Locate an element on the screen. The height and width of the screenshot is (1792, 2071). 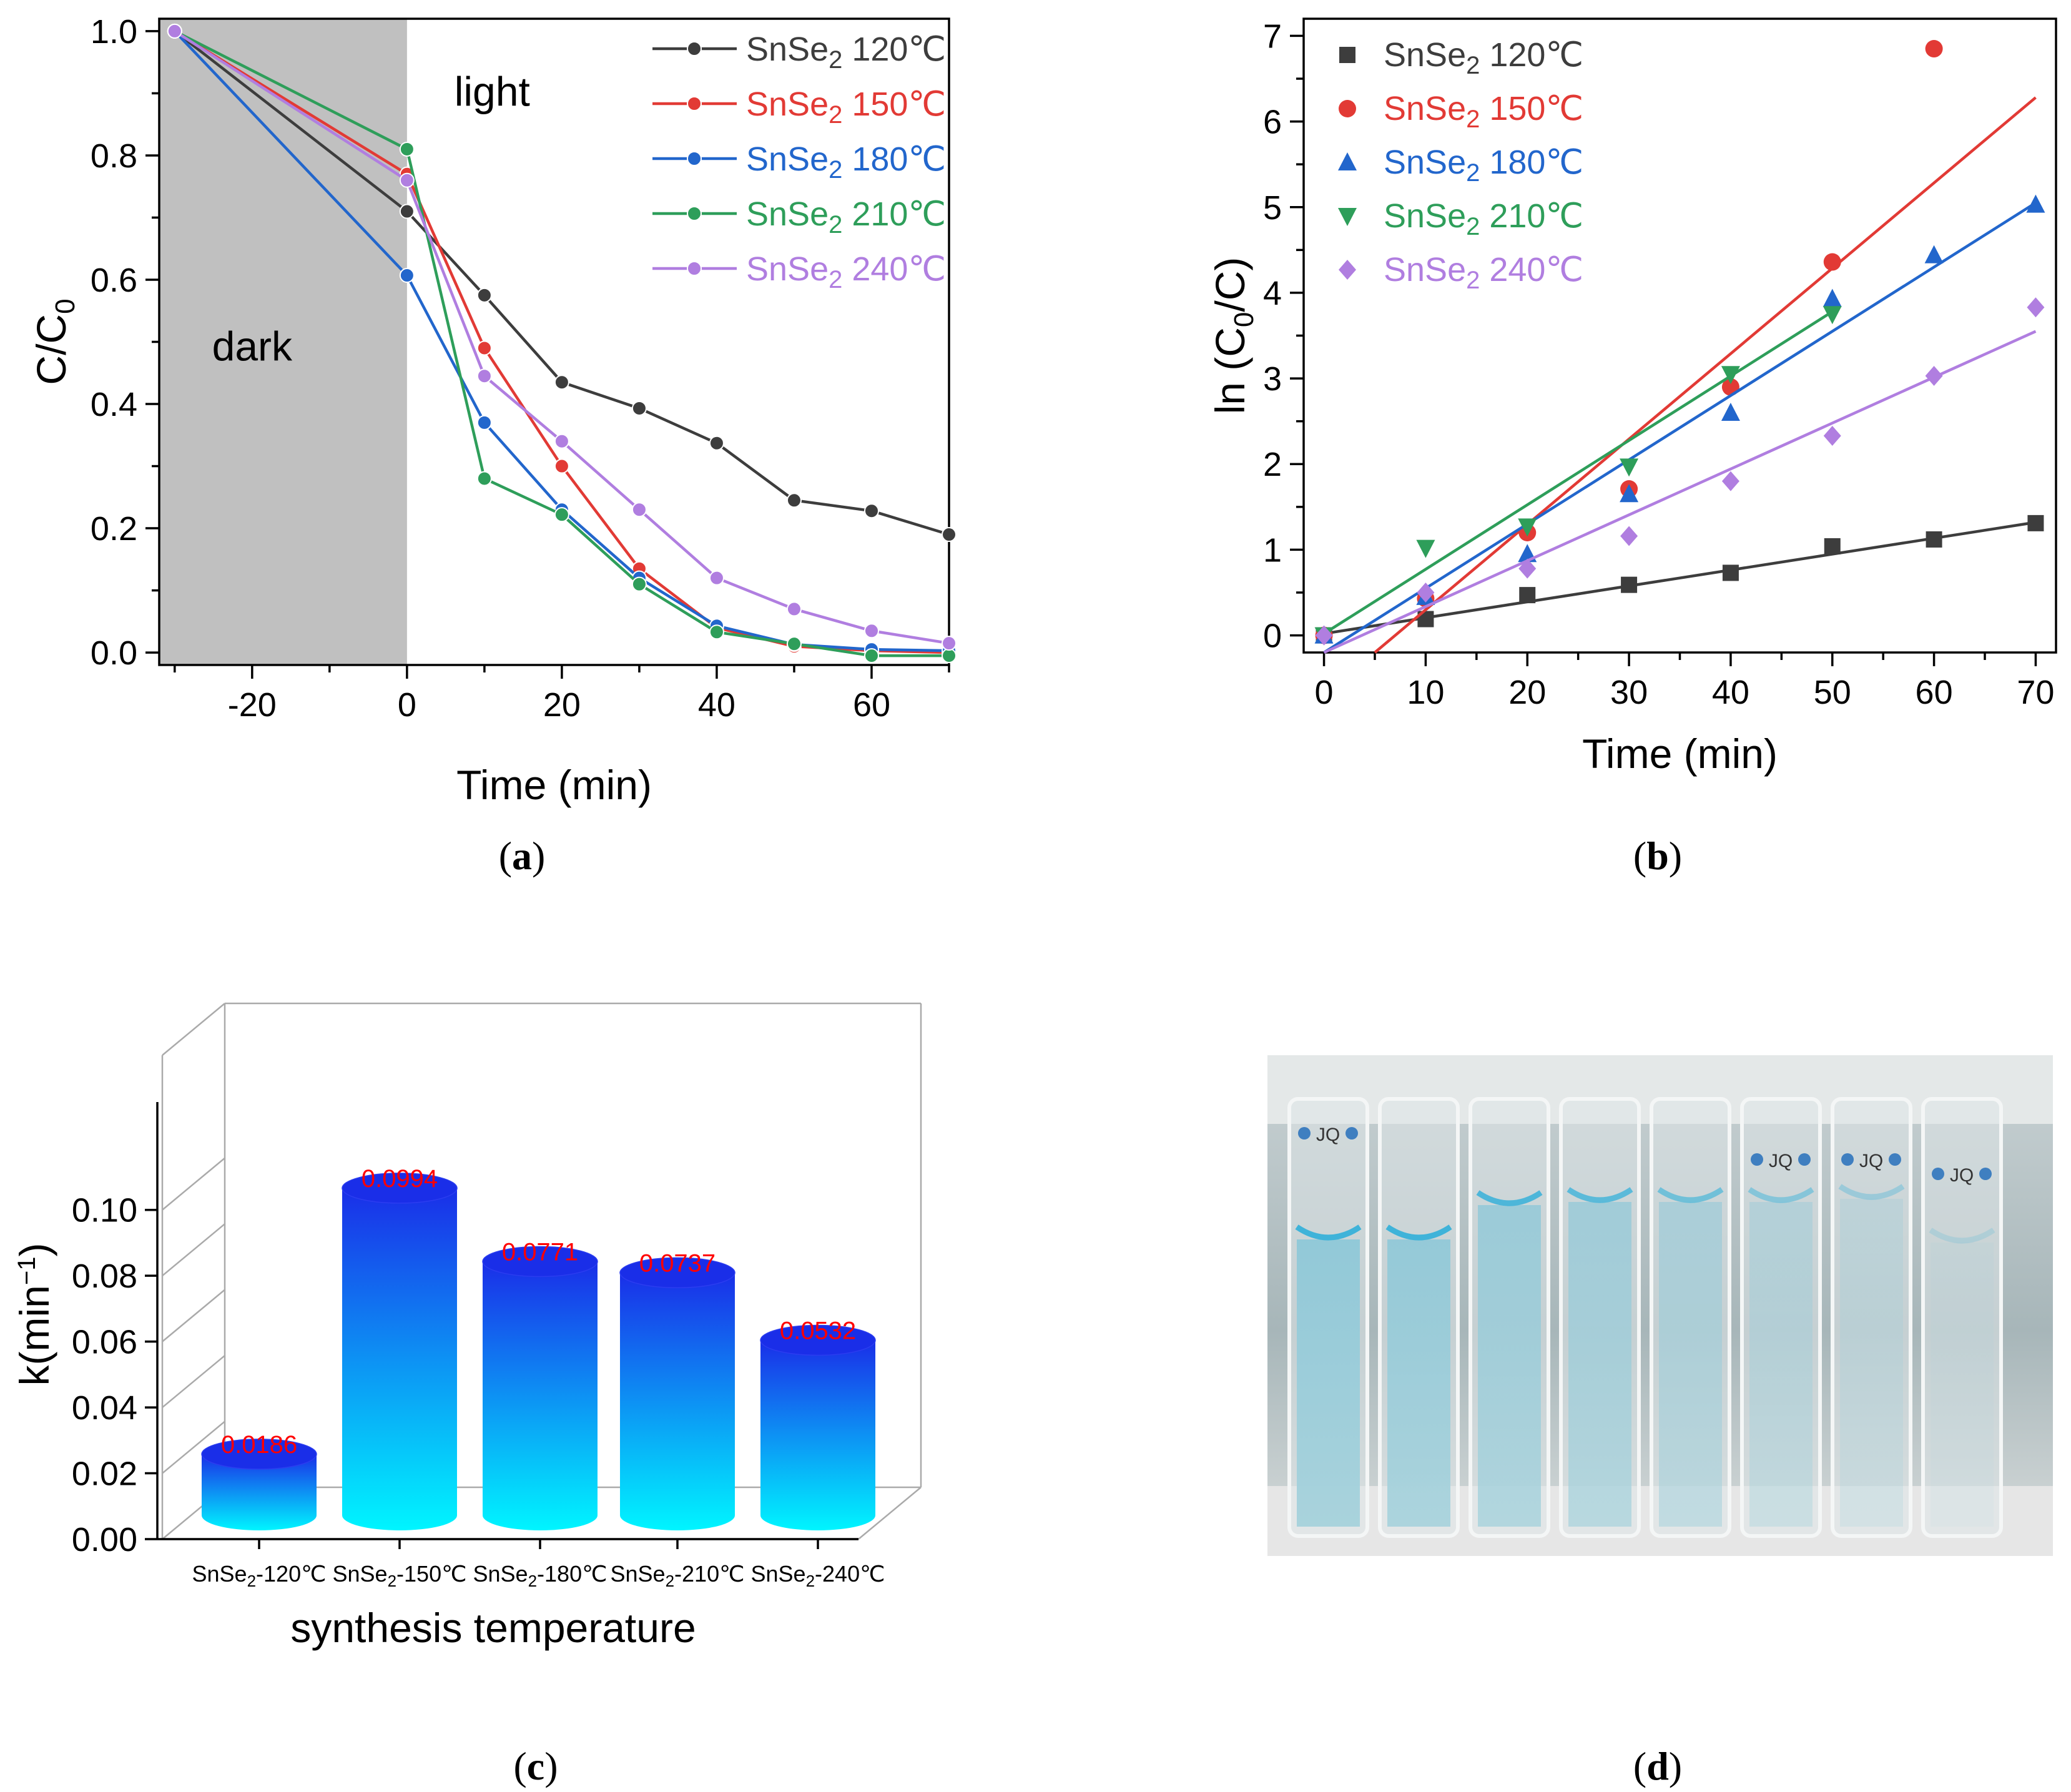
bar-value-label: 0.0737 is located at coordinates (677, 1263).